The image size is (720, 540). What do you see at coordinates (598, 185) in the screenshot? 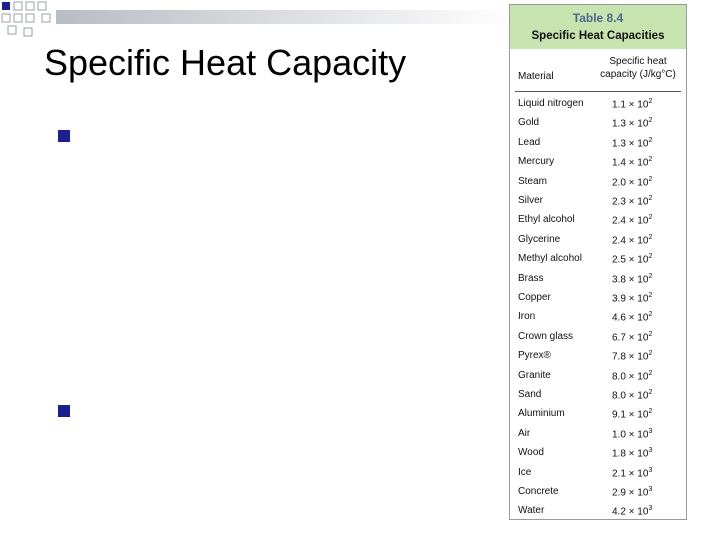
I see `table-row: Steam 2.0 × 102` at bounding box center [598, 185].